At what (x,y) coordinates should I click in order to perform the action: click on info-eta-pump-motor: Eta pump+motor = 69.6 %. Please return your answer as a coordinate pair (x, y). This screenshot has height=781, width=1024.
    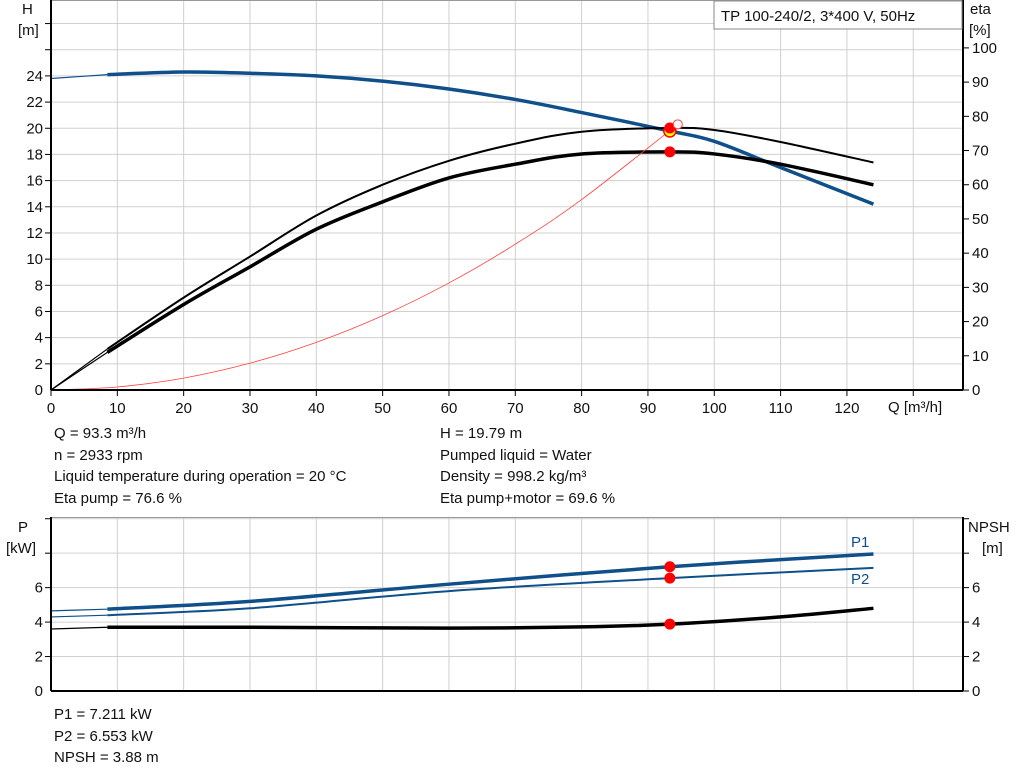
    Looking at the image, I should click on (528, 498).